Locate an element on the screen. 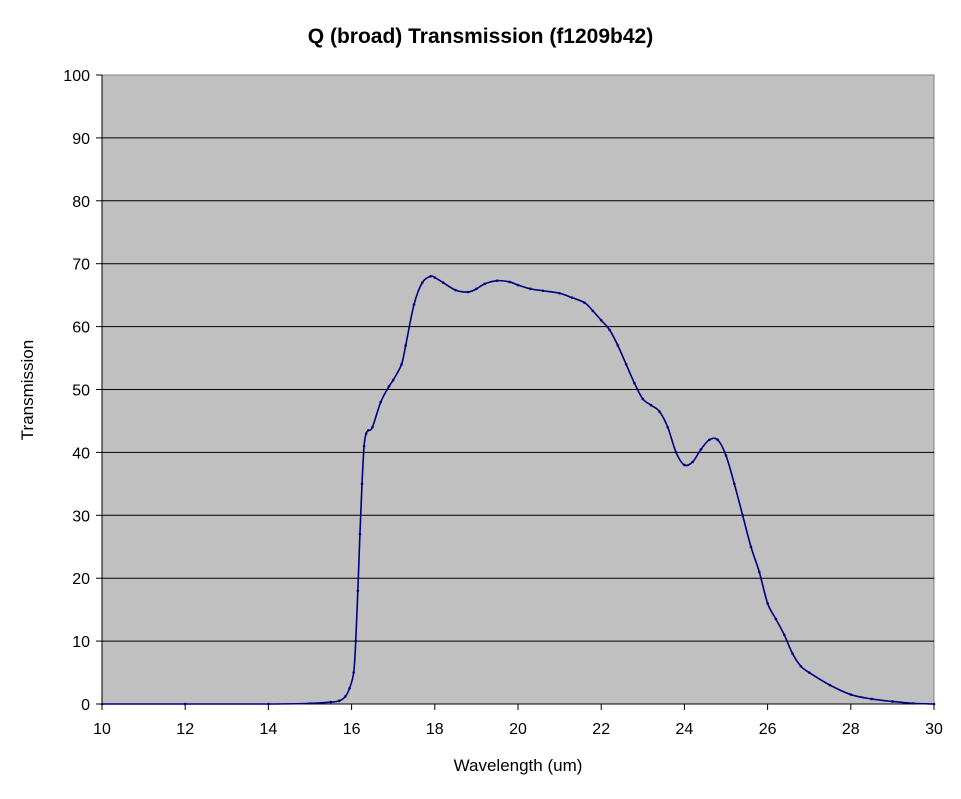 This screenshot has width=961, height=799. y-tick-label: 50 is located at coordinates (81, 391).